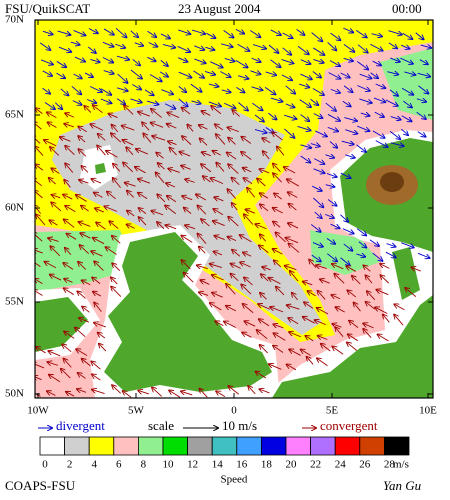 The height and width of the screenshot is (500, 450). I want to click on colorbar-label: 16, so click(242, 465).